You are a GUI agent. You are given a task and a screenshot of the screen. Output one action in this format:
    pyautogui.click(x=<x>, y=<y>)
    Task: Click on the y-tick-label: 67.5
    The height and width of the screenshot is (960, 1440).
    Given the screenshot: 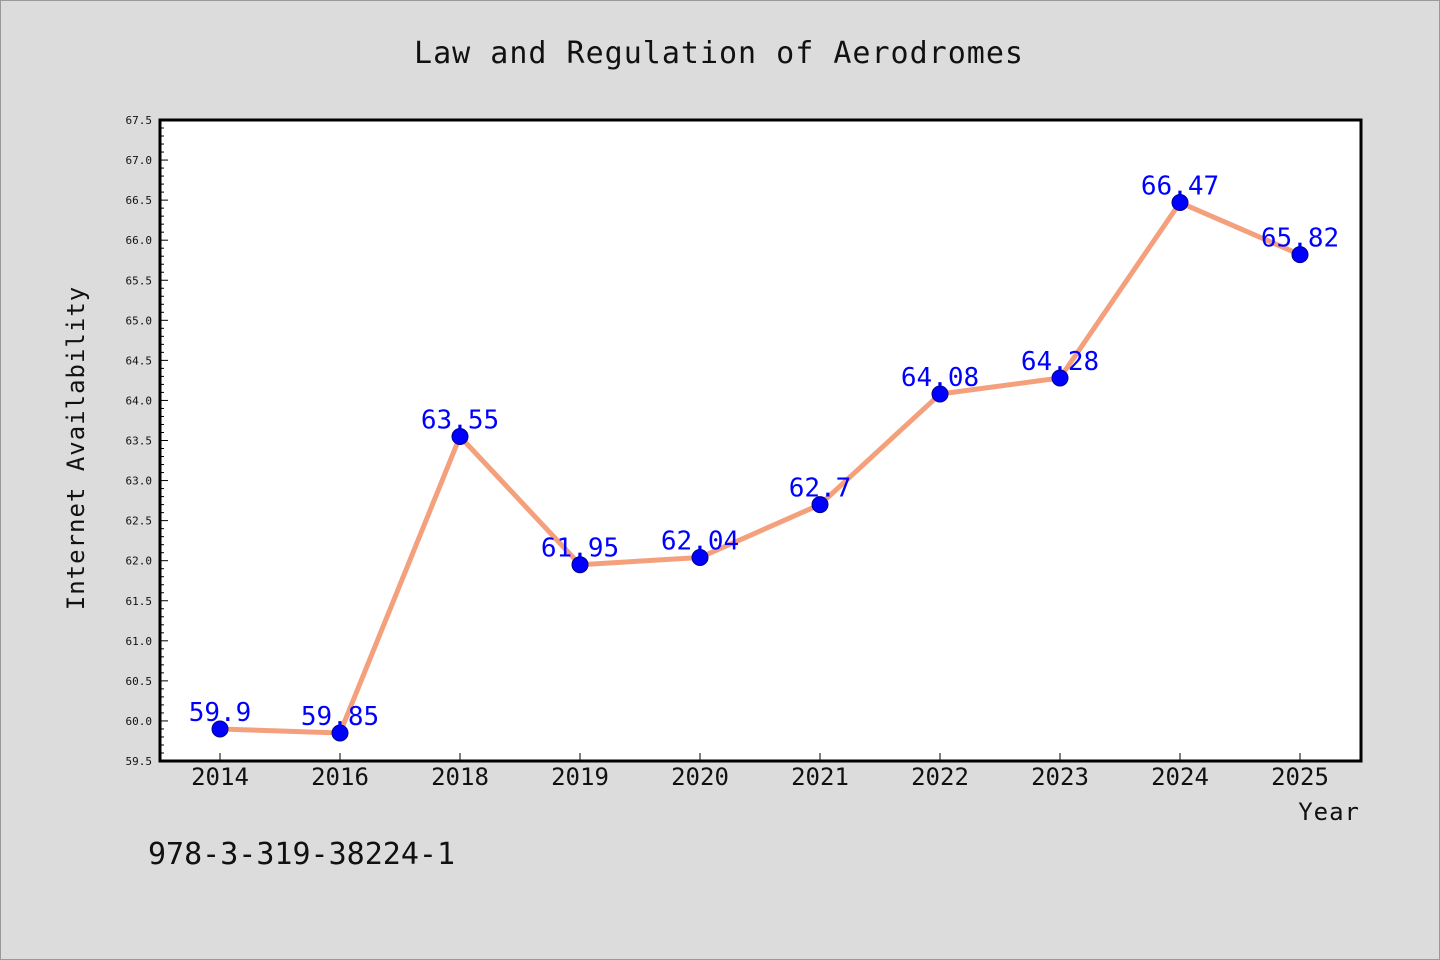 What is the action you would take?
    pyautogui.click(x=139, y=120)
    